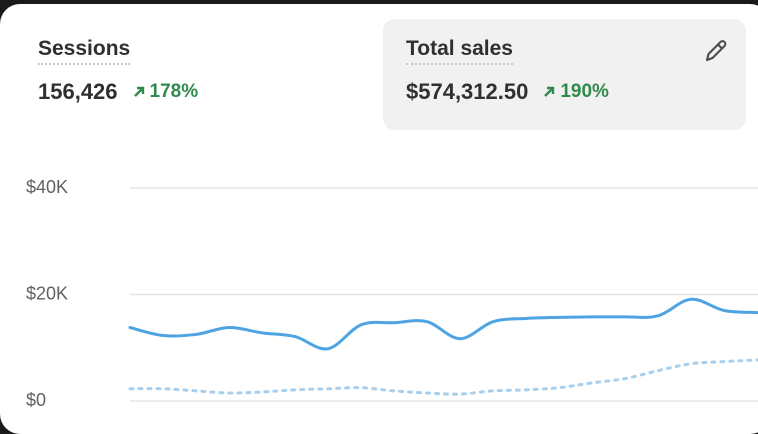 The width and height of the screenshot is (758, 434). What do you see at coordinates (47, 187) in the screenshot?
I see `y-tick-label: $40K` at bounding box center [47, 187].